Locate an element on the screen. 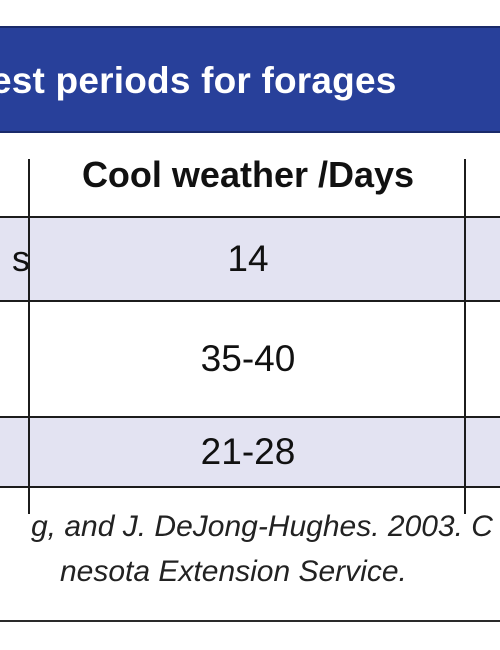 This screenshot has height=650, width=500. bottom-rule is located at coordinates (250, 621).